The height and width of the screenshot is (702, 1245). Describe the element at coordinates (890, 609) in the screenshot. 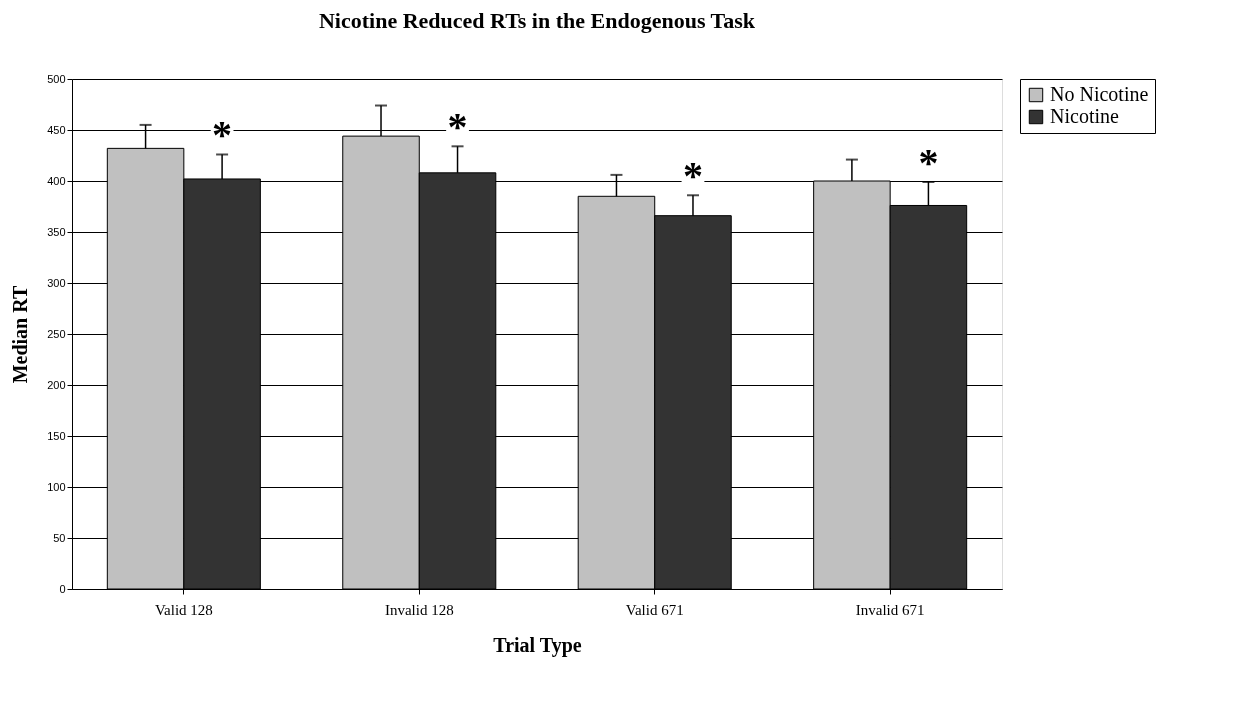

I see `x-tick-label: Invalid 671` at that location.